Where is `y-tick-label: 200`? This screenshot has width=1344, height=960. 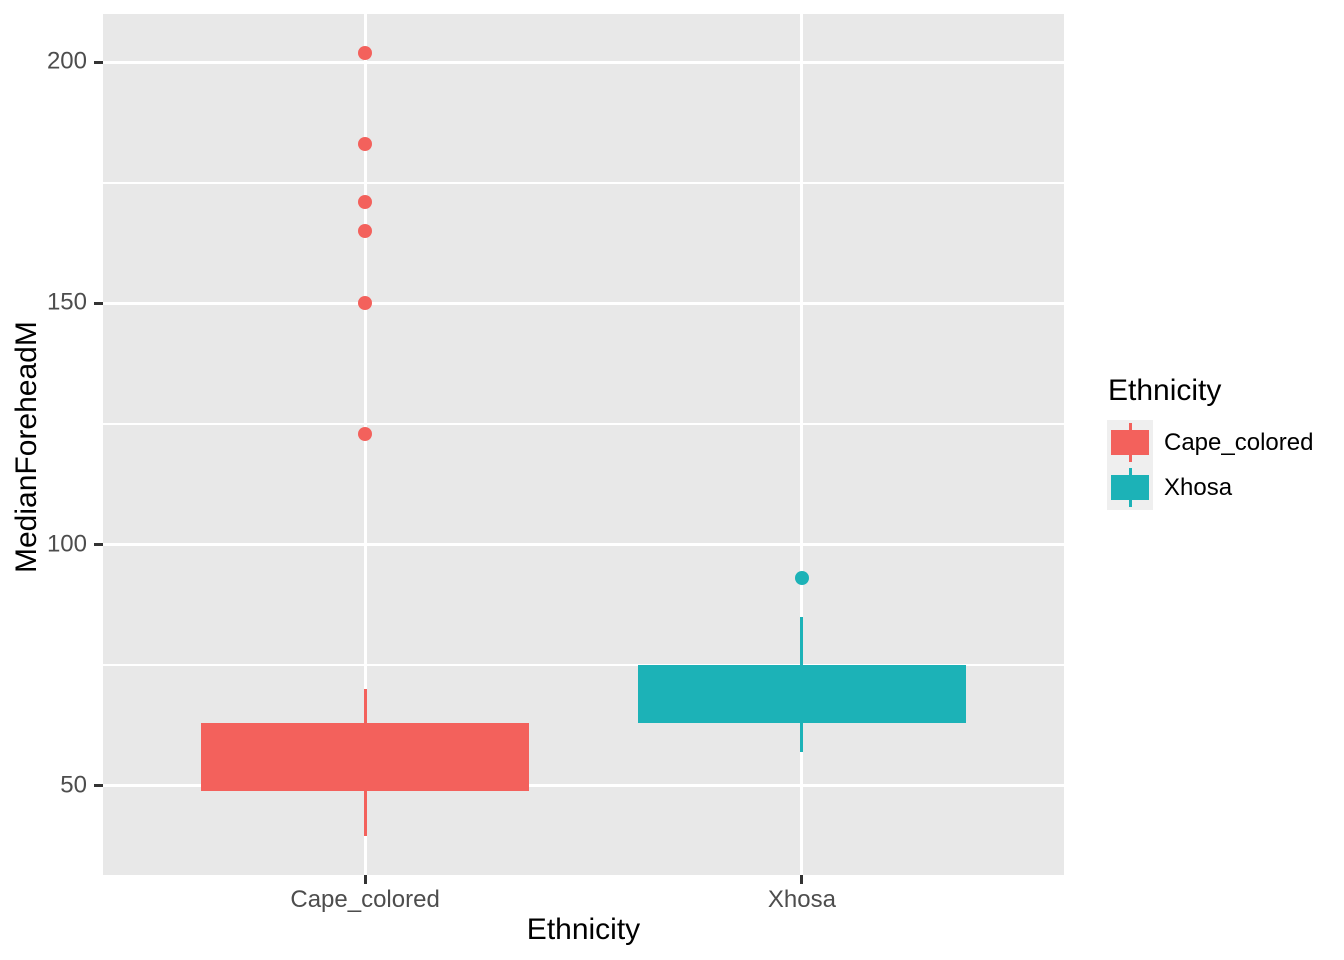
y-tick-label: 200 is located at coordinates (66, 61).